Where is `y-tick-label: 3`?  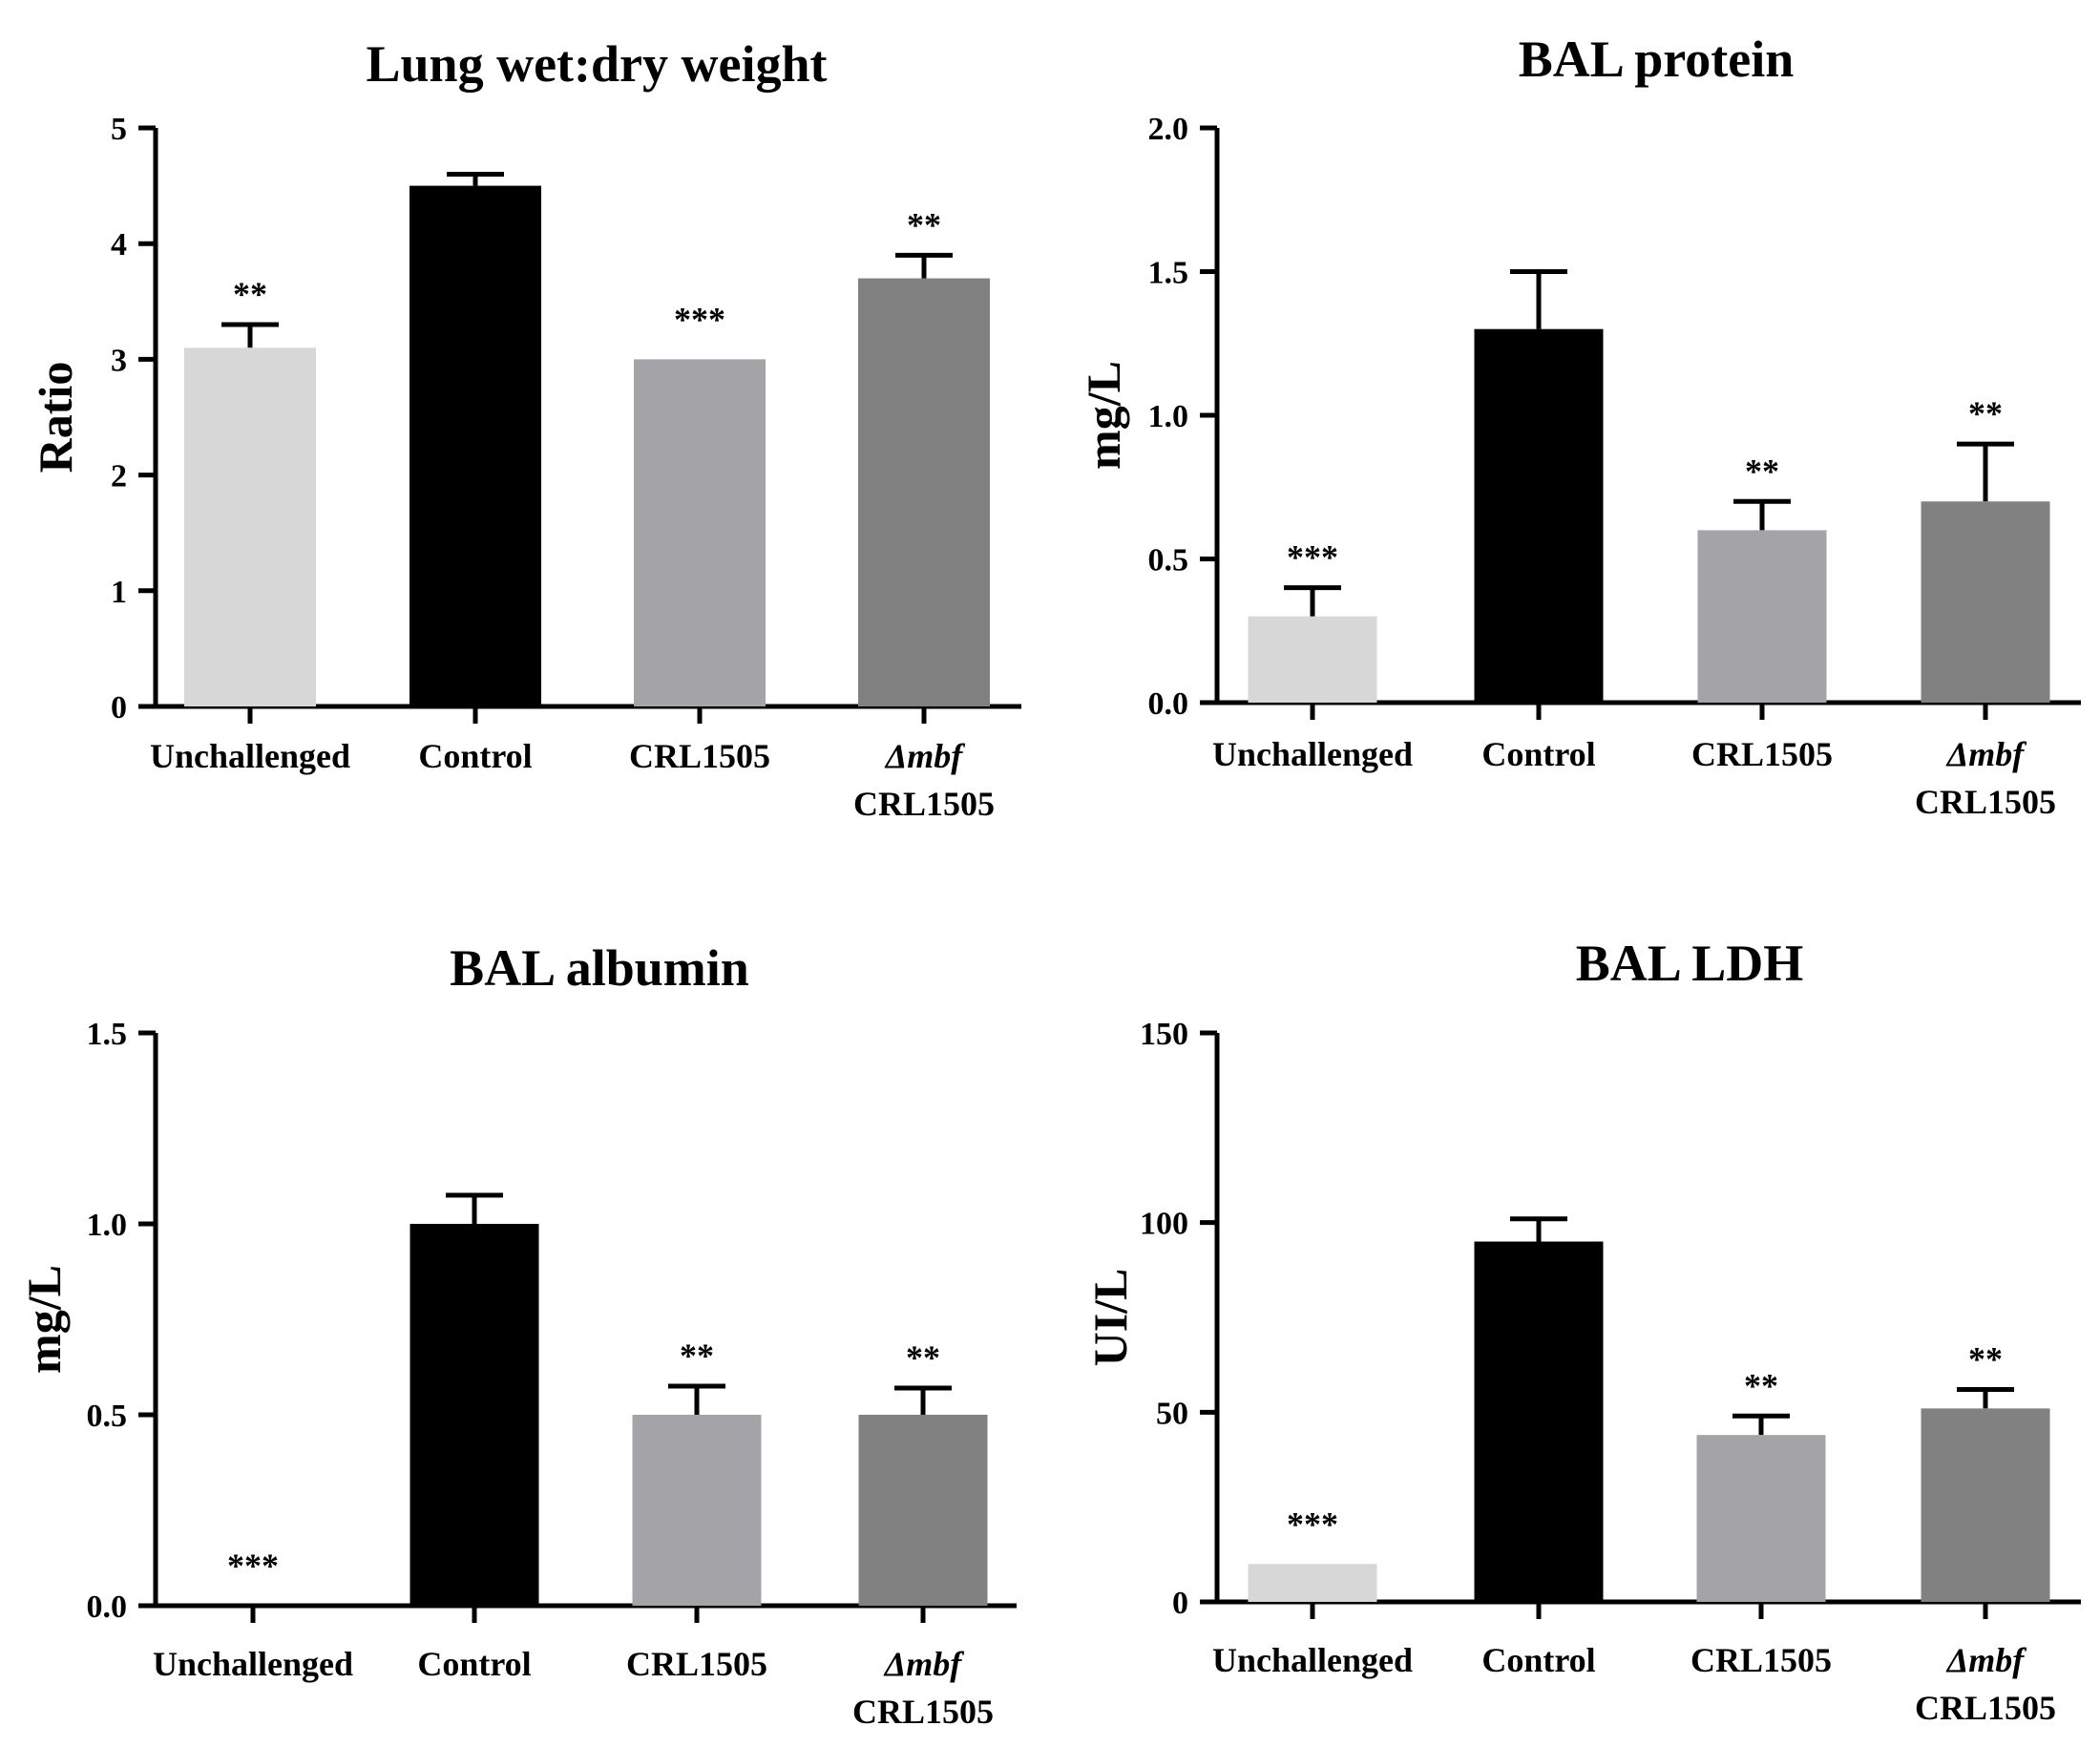
y-tick-label: 3 is located at coordinates (119, 360).